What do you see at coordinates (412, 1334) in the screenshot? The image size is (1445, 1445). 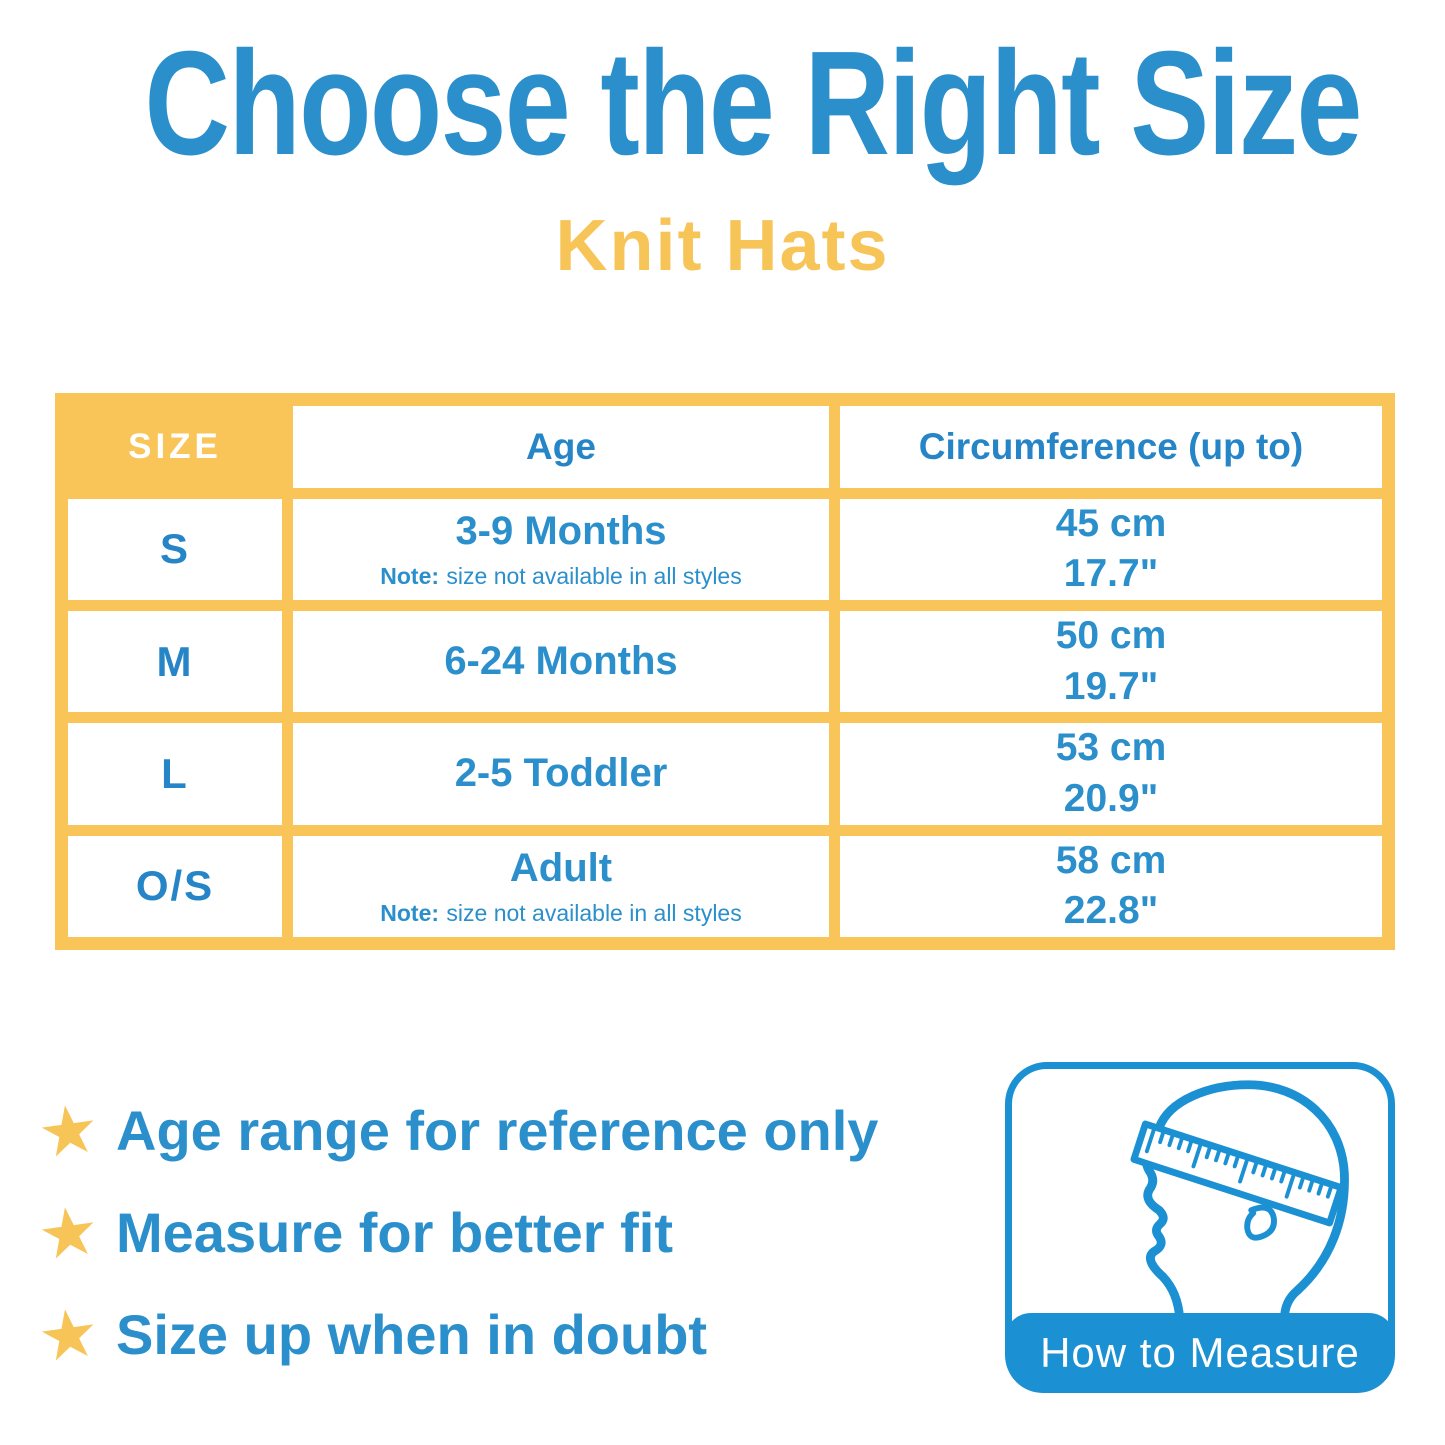 I see `tip-text: Size up when in doubt` at bounding box center [412, 1334].